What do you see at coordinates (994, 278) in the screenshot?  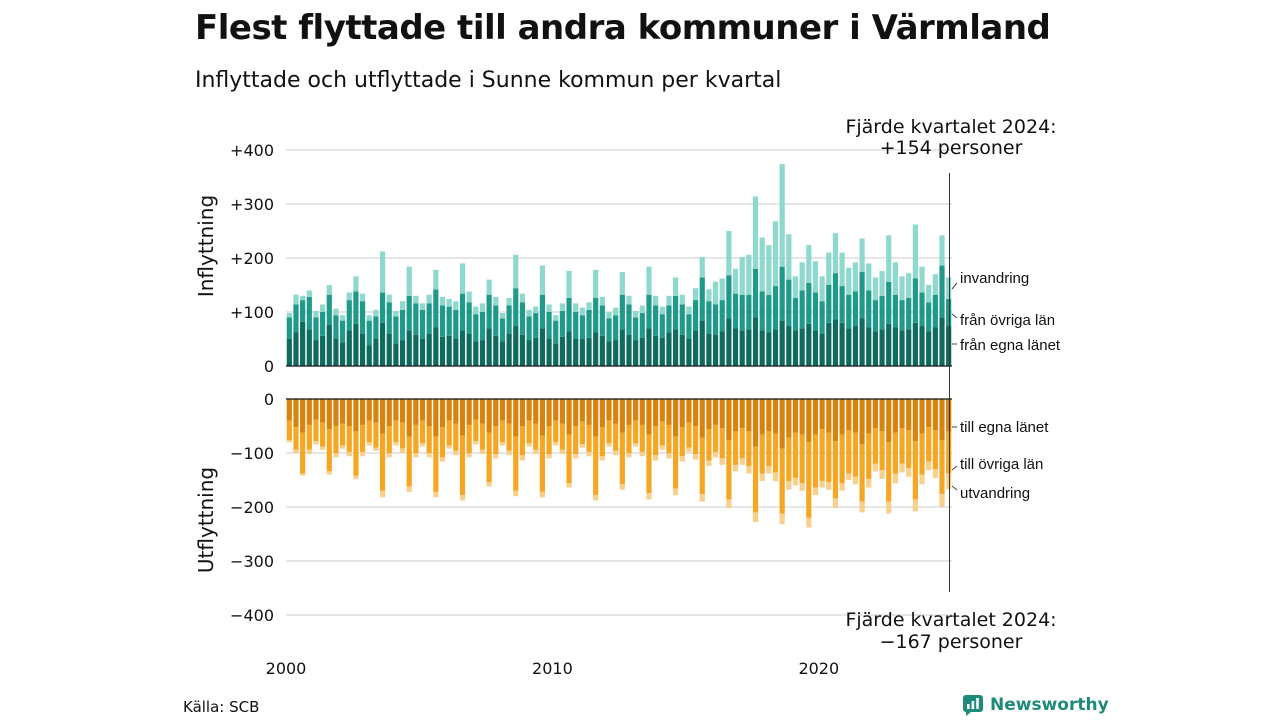 I see `label-invandring: invandring` at bounding box center [994, 278].